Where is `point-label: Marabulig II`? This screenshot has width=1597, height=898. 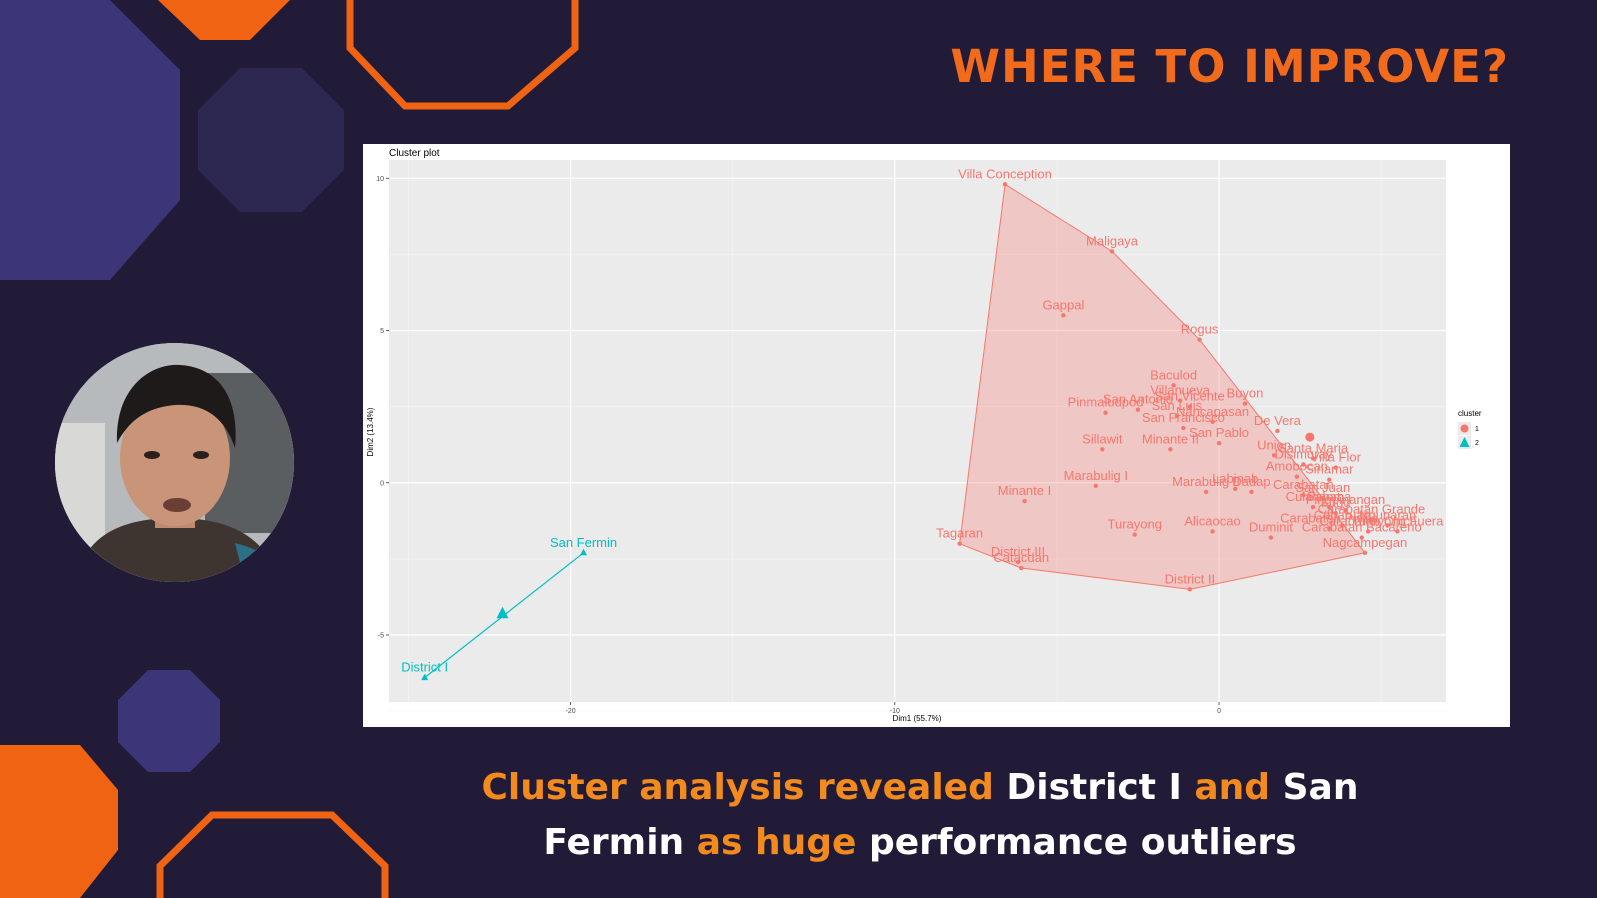 point-label: Marabulig II is located at coordinates (1206, 481).